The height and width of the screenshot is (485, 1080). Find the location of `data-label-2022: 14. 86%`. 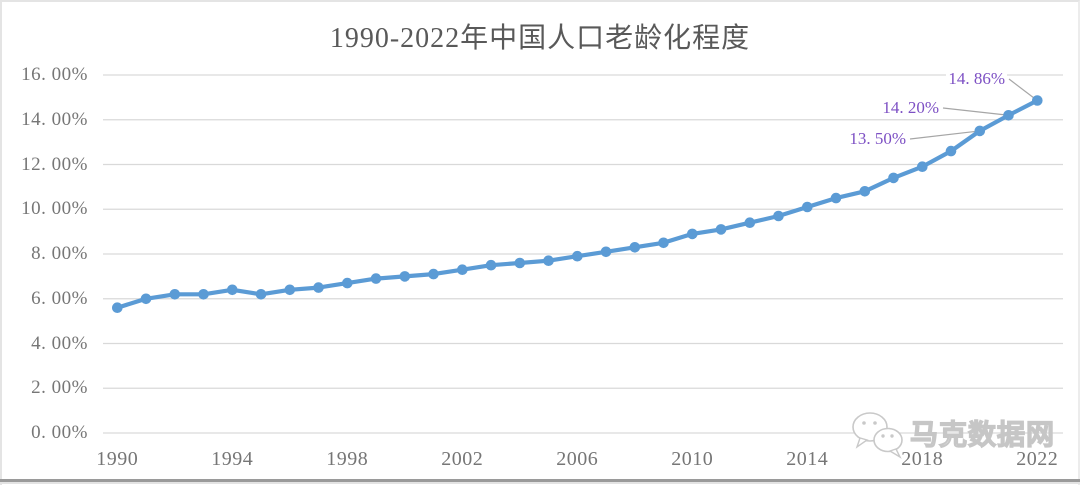

data-label-2022: 14. 86% is located at coordinates (976, 78).